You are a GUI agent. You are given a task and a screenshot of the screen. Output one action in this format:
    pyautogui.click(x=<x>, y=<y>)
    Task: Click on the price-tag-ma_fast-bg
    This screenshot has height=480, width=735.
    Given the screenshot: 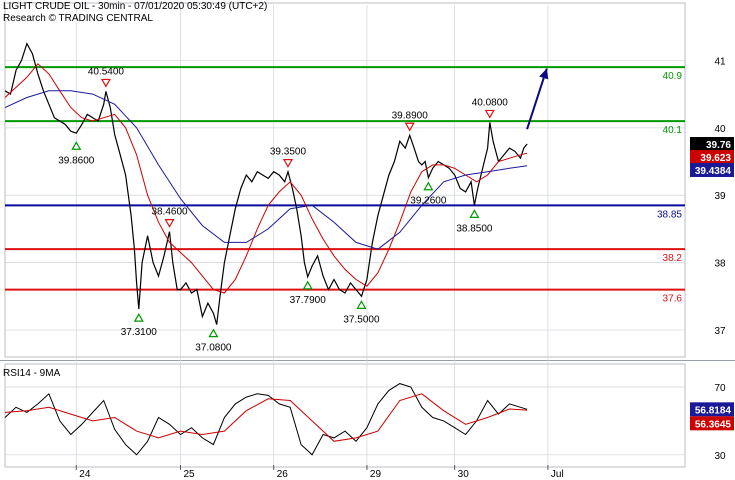 What is the action you would take?
    pyautogui.click(x=712, y=157)
    